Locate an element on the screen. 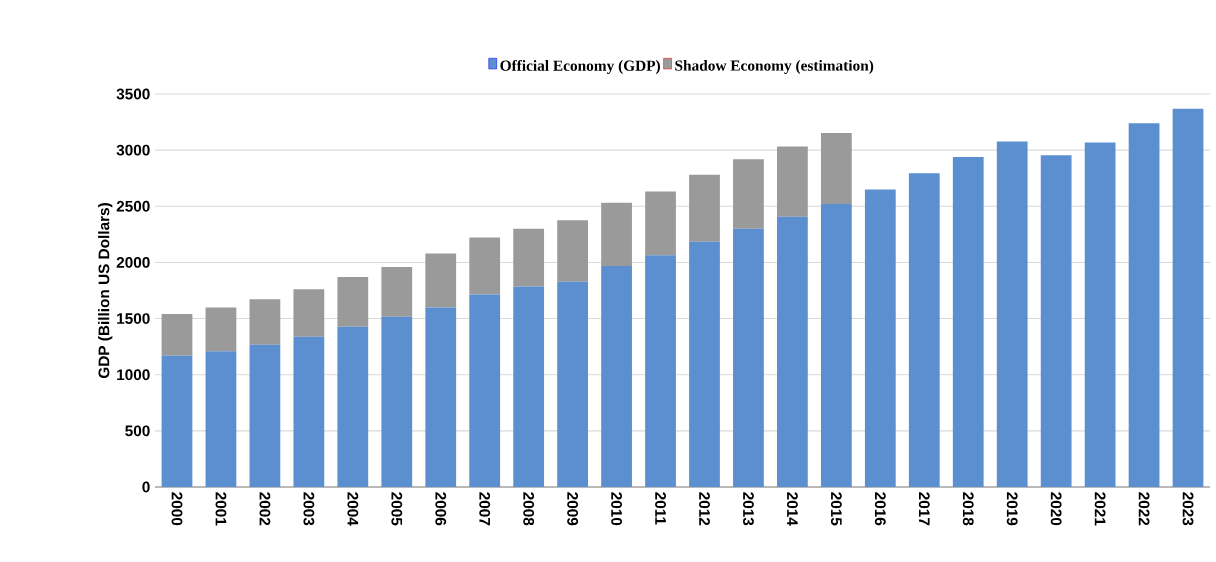 This screenshot has height=562, width=1216. y-axis-title: GDP (Billion US Dollars) is located at coordinates (105, 291).